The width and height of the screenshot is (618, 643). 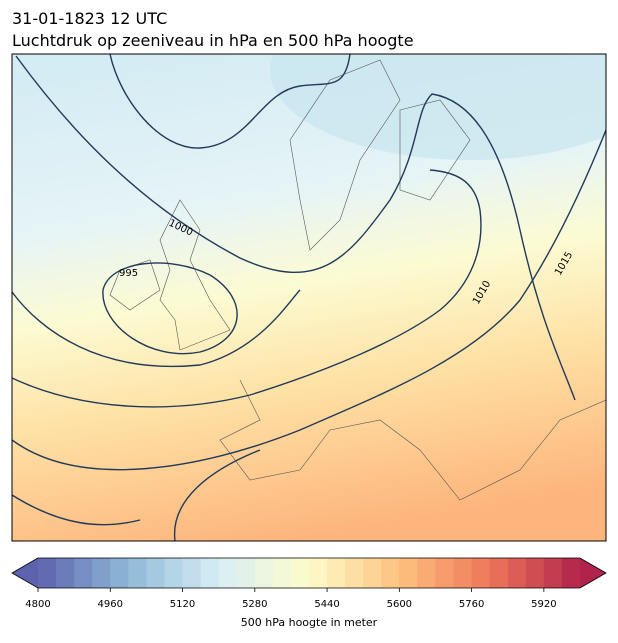 What do you see at coordinates (128, 273) in the screenshot?
I see `isobar-label: 995` at bounding box center [128, 273].